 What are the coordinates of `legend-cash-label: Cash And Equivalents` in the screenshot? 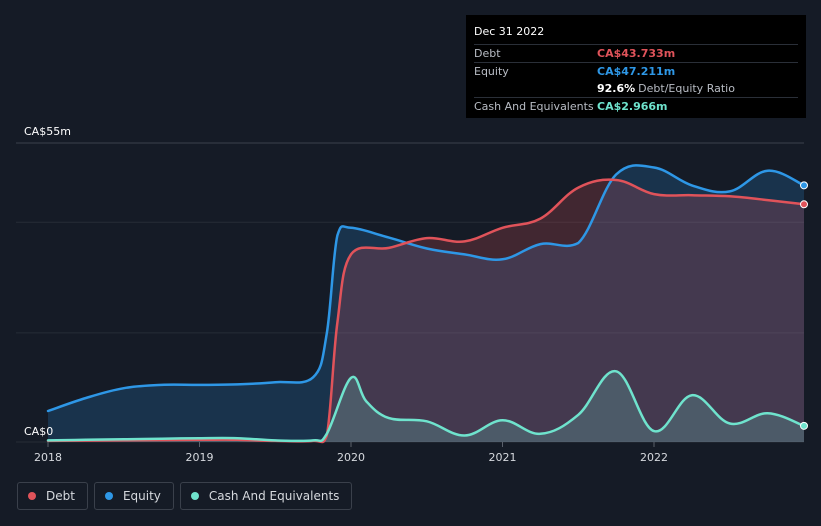 It's located at (274, 496).